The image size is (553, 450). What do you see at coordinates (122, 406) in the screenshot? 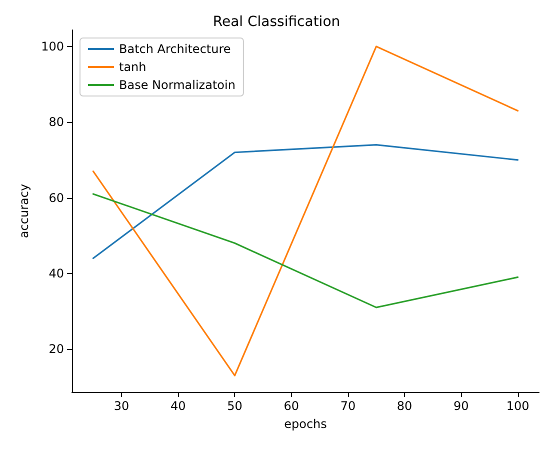
I see `x-tick-label: 30` at bounding box center [122, 406].